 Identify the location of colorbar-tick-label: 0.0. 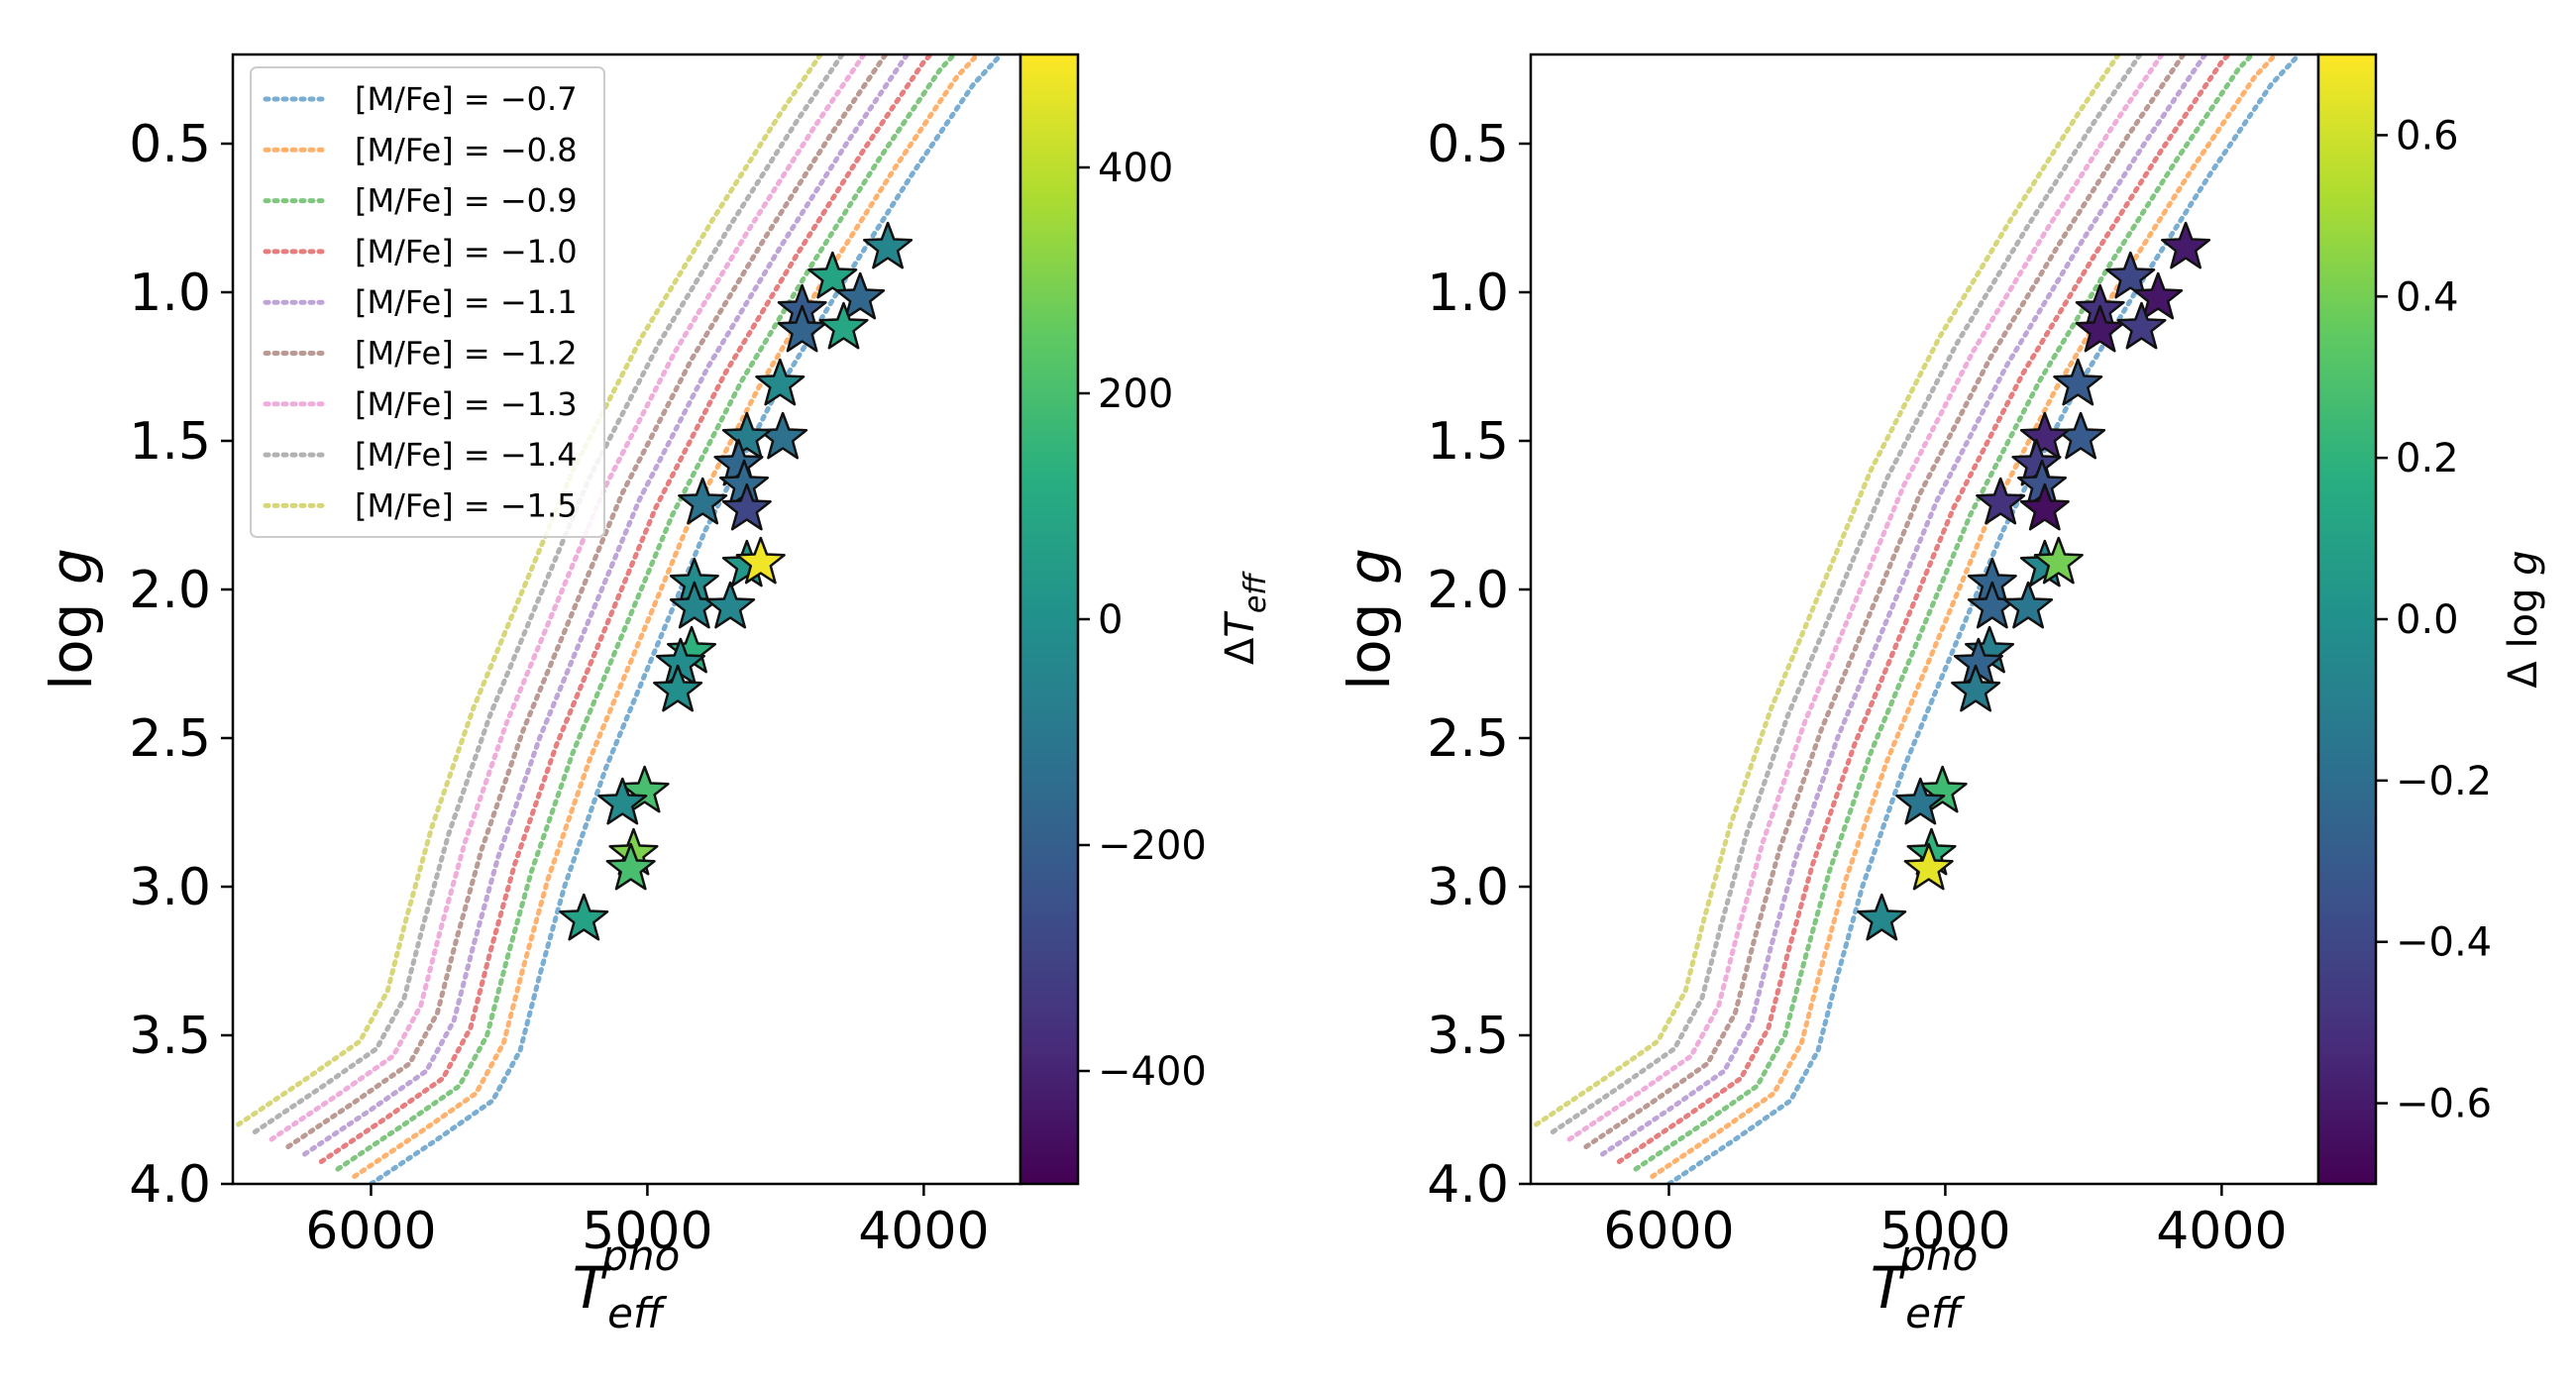
(2427, 620).